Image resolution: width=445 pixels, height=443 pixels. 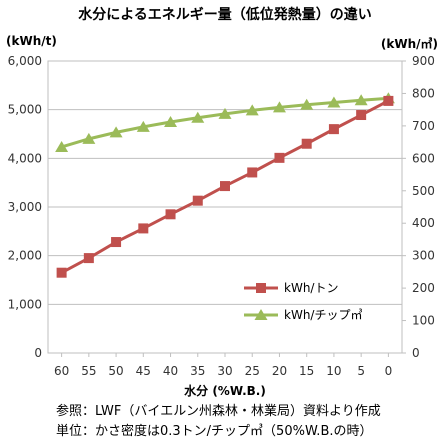 I want to click on right-tick-label: 400, so click(x=423, y=223).